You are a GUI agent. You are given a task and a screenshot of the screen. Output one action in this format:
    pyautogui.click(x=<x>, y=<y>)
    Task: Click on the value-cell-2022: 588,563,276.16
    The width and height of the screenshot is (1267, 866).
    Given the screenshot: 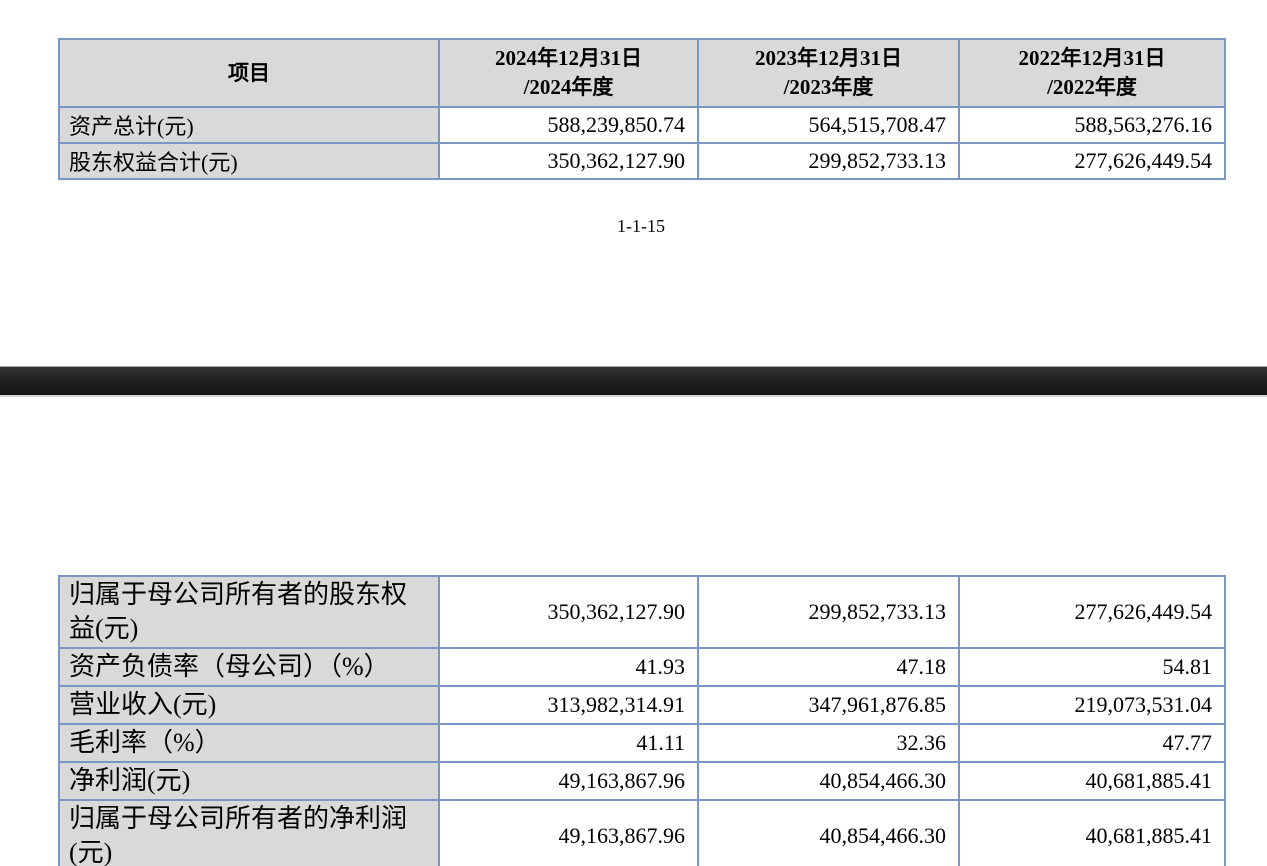 What is the action you would take?
    pyautogui.click(x=1092, y=125)
    